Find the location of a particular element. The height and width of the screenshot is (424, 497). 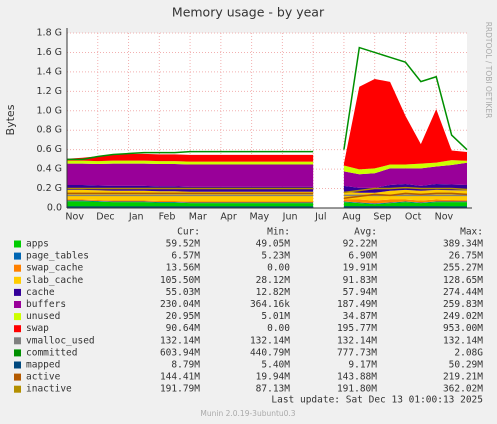

legend-stat: 143.88M is located at coordinates (357, 377).